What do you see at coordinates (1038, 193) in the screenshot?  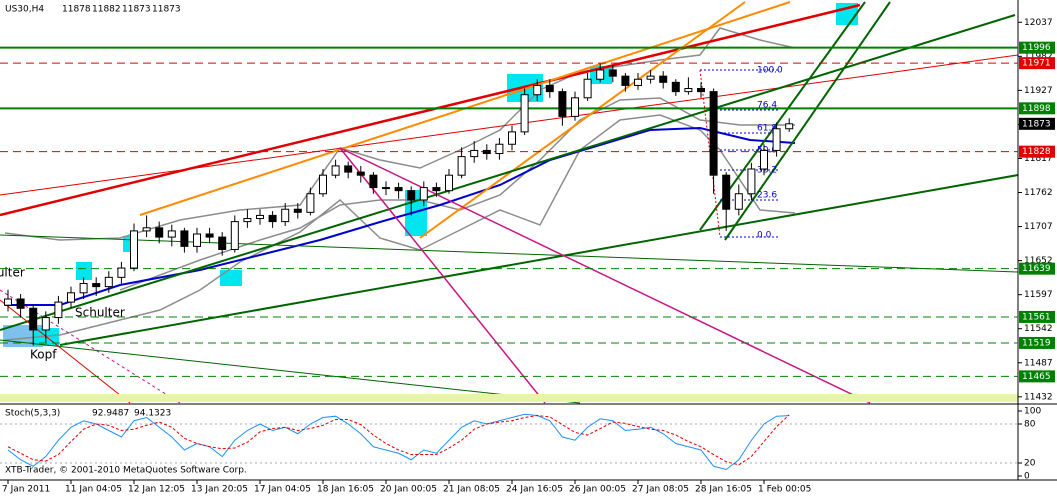 I see `y-tick-label: 11762` at bounding box center [1038, 193].